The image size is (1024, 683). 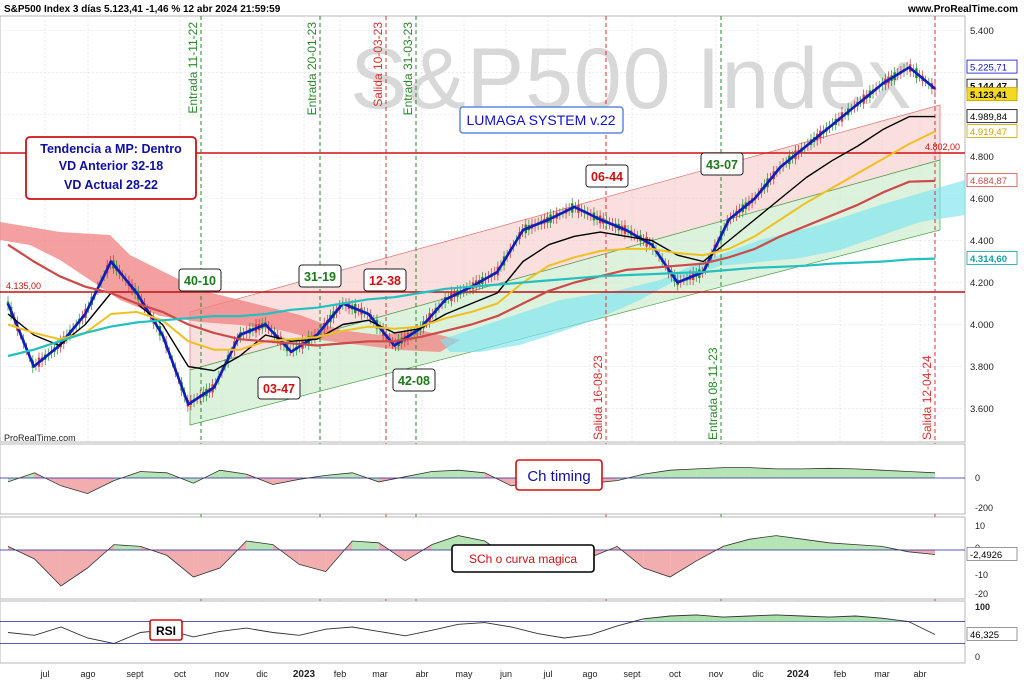 What do you see at coordinates (702, 266) in the screenshot?
I see `kumo-bull` at bounding box center [702, 266].